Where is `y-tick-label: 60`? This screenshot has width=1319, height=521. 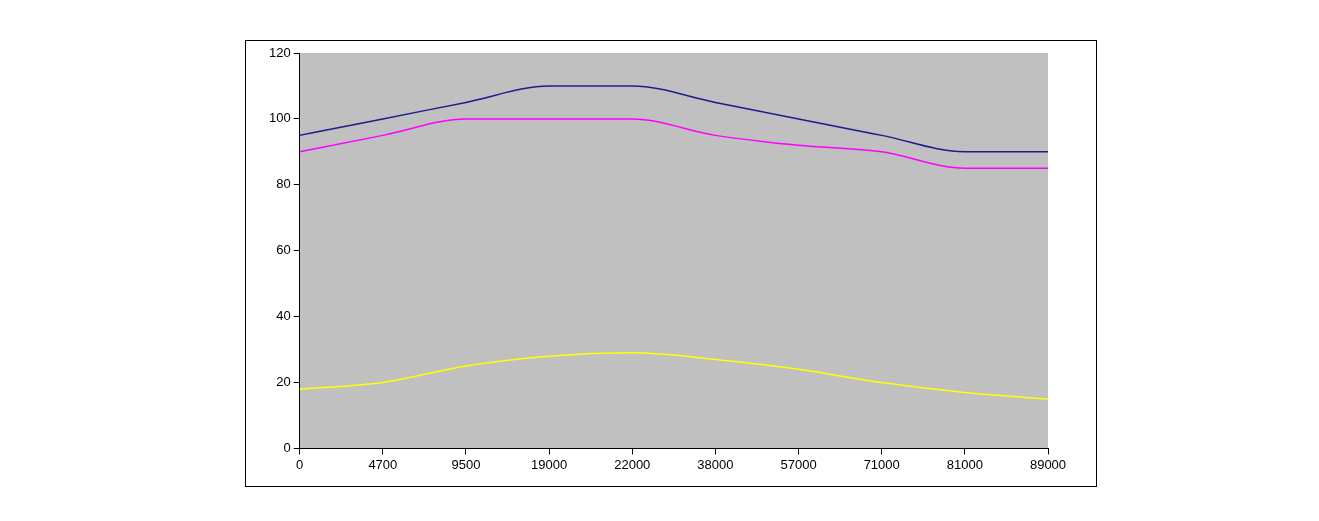
y-tick-label: 60 is located at coordinates (283, 250).